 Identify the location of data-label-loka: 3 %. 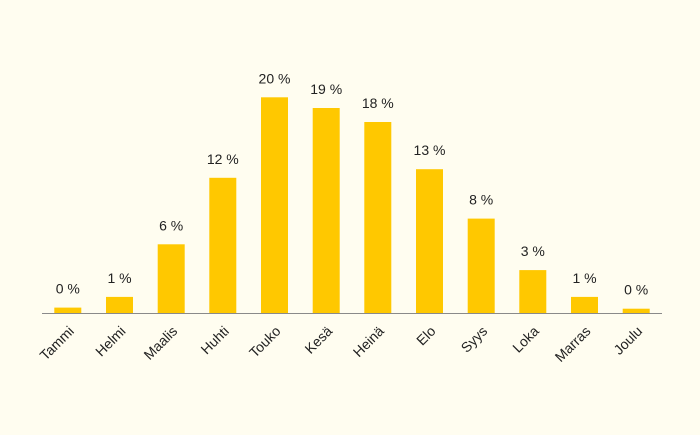
(533, 251).